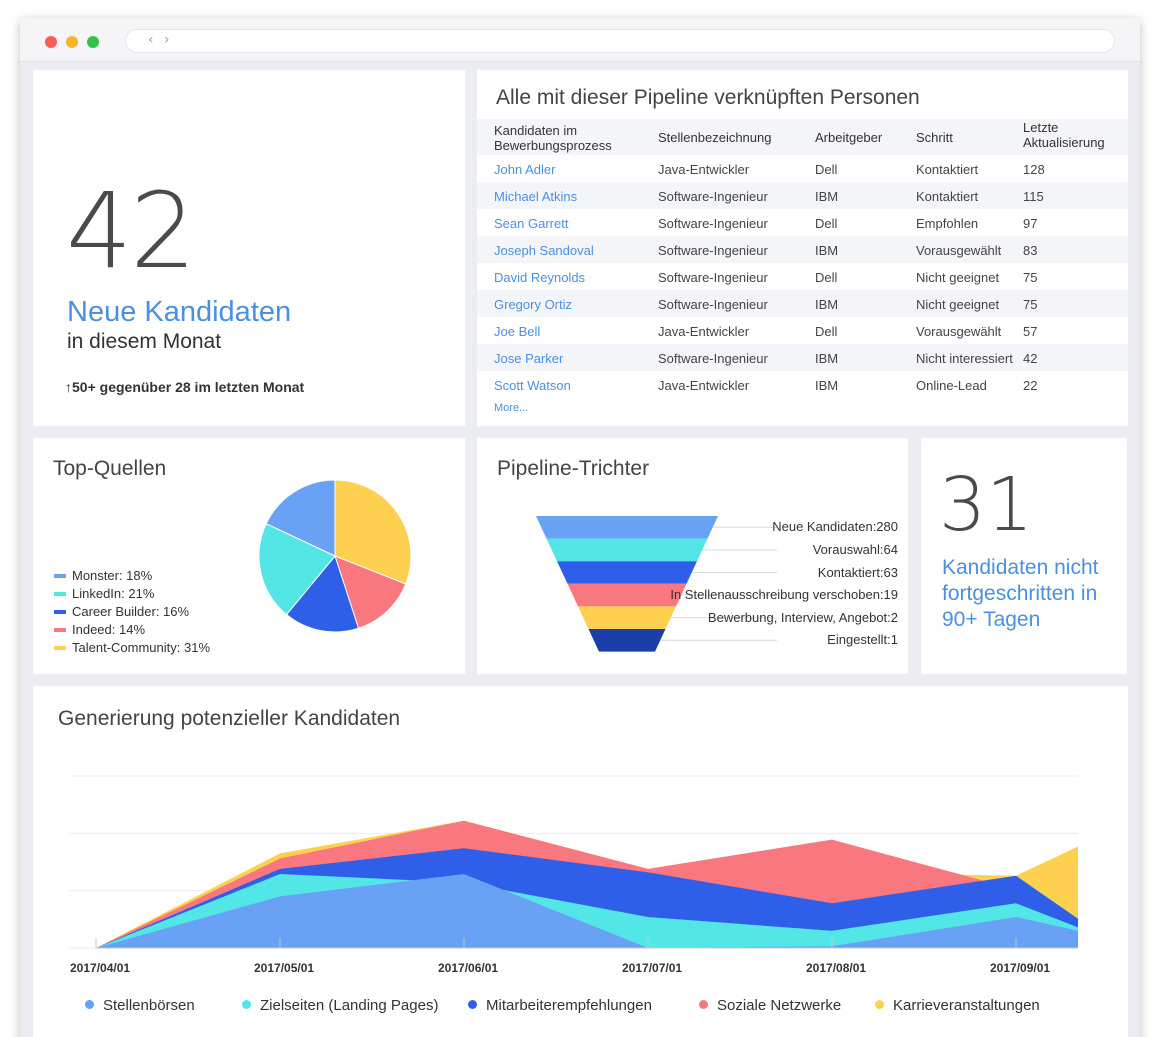 The height and width of the screenshot is (1037, 1160). What do you see at coordinates (620, 41) in the screenshot?
I see `address-bar: ‹ ›` at bounding box center [620, 41].